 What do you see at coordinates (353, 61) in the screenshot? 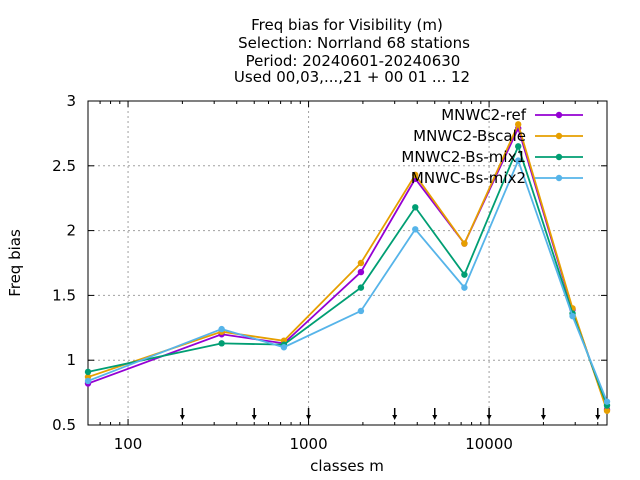
I see `title-line-3: Period: 20240601-20240630` at bounding box center [353, 61].